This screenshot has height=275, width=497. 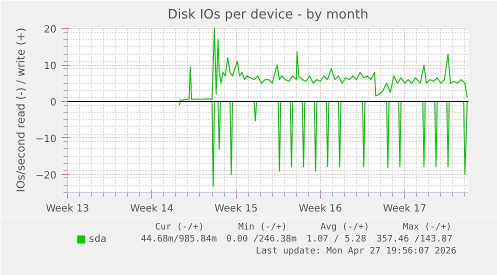 I want to click on text: 357.46 /143.87, so click(x=414, y=239).